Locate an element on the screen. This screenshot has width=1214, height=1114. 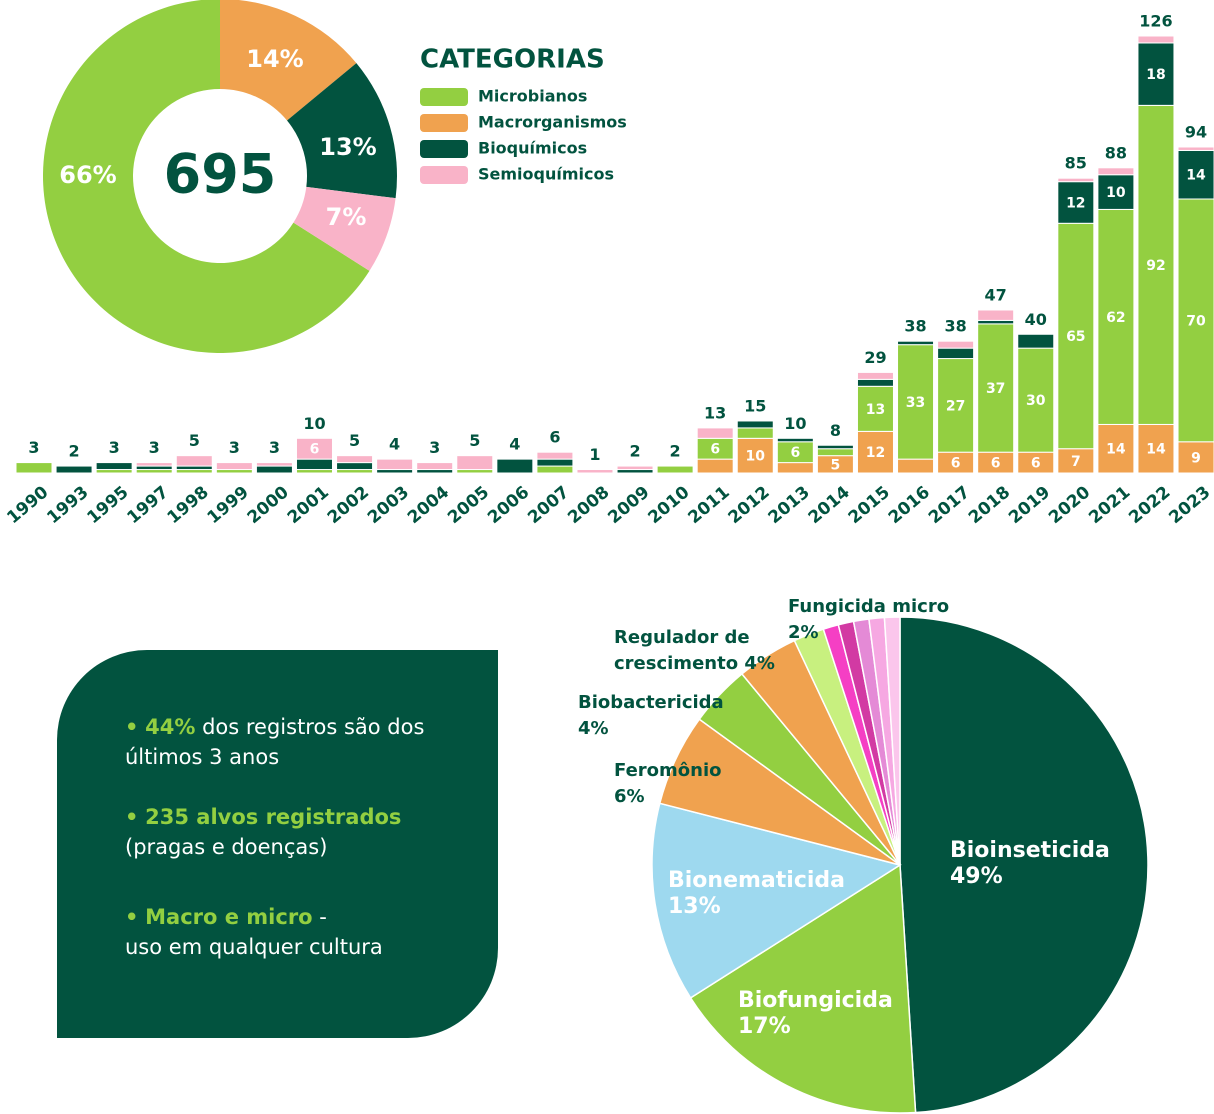
highlight-text: dos registros são dos últimos 3 anos is located at coordinates (275, 742).